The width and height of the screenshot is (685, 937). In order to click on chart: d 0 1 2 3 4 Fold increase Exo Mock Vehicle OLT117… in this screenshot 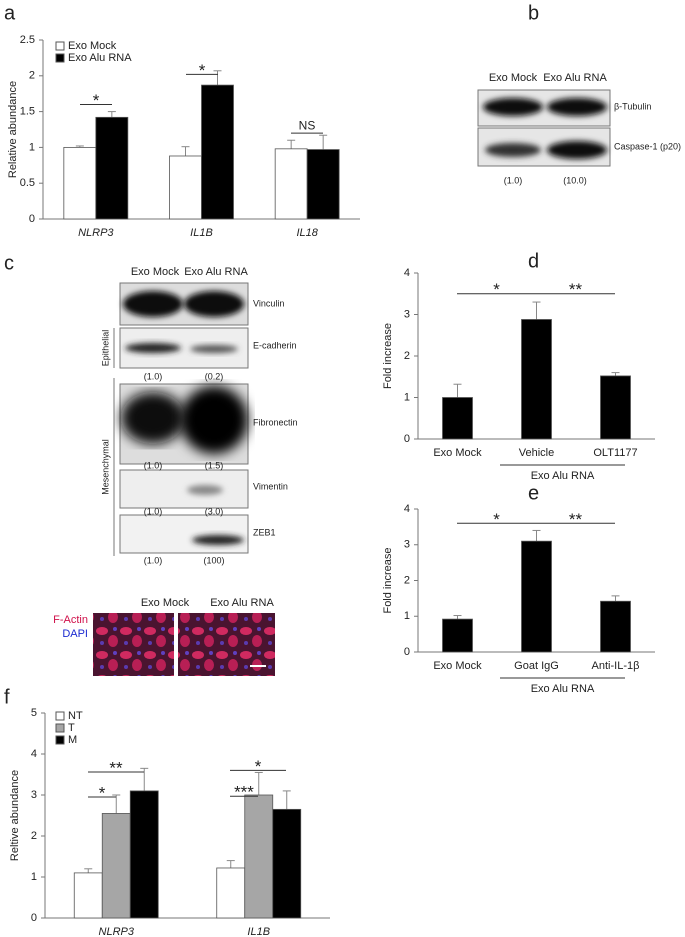, I will do `click(518, 366)`.